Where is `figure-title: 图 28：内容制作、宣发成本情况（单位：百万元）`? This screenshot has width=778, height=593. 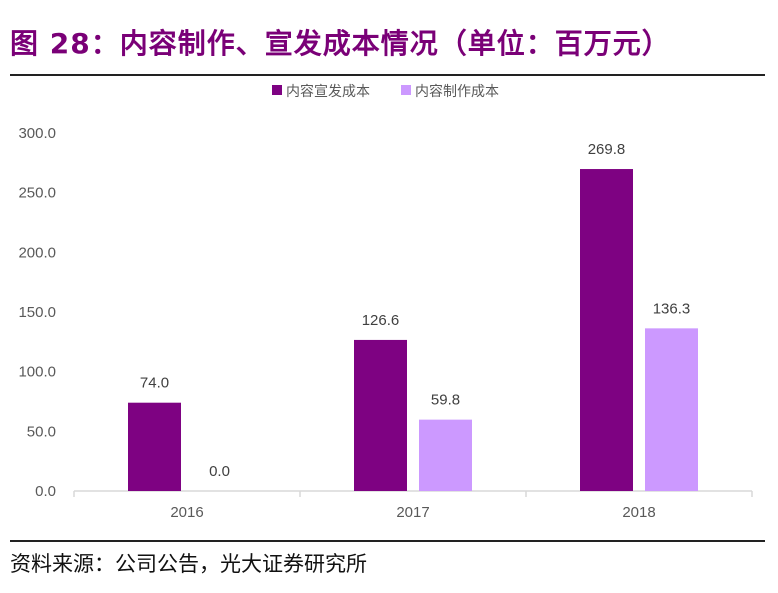 figure-title: 图 28：内容制作、宣发成本情况（单位：百万元） is located at coordinates (340, 43).